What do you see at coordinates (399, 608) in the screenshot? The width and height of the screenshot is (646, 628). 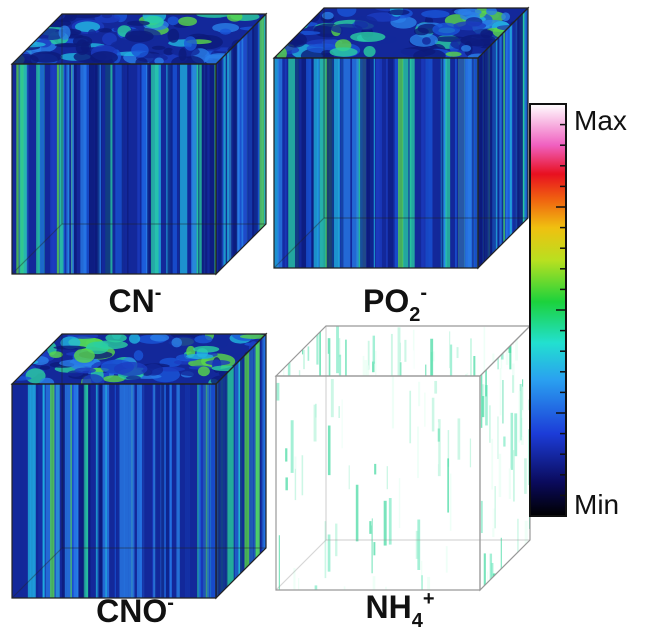 I see `panel-label: NH4+` at bounding box center [399, 608].